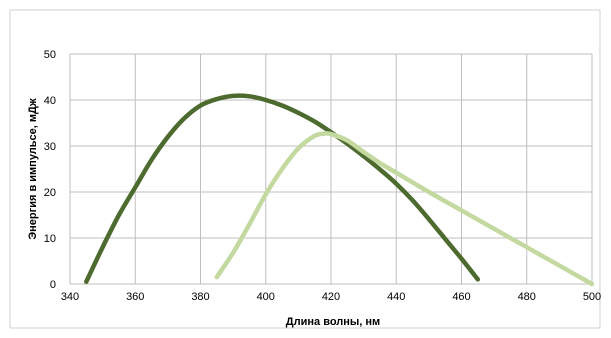 The width and height of the screenshot is (611, 338). Describe the element at coordinates (50, 55) in the screenshot. I see `y-tick-label: 50` at that location.